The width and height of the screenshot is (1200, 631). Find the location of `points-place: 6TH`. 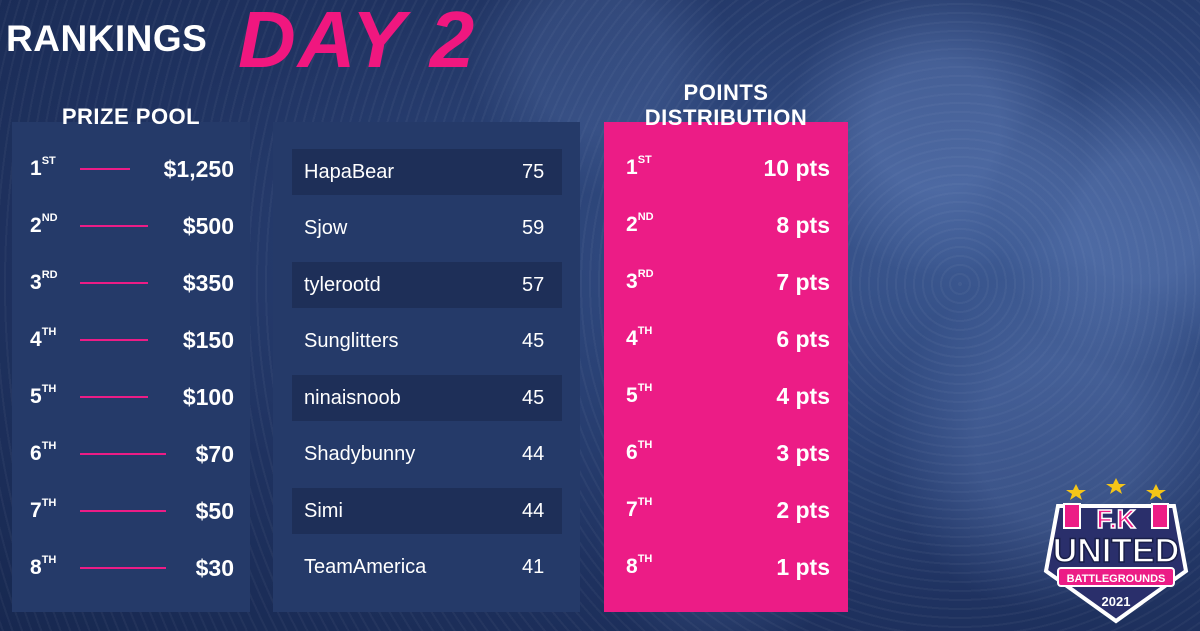

points-place: 6TH is located at coordinates (650, 452).